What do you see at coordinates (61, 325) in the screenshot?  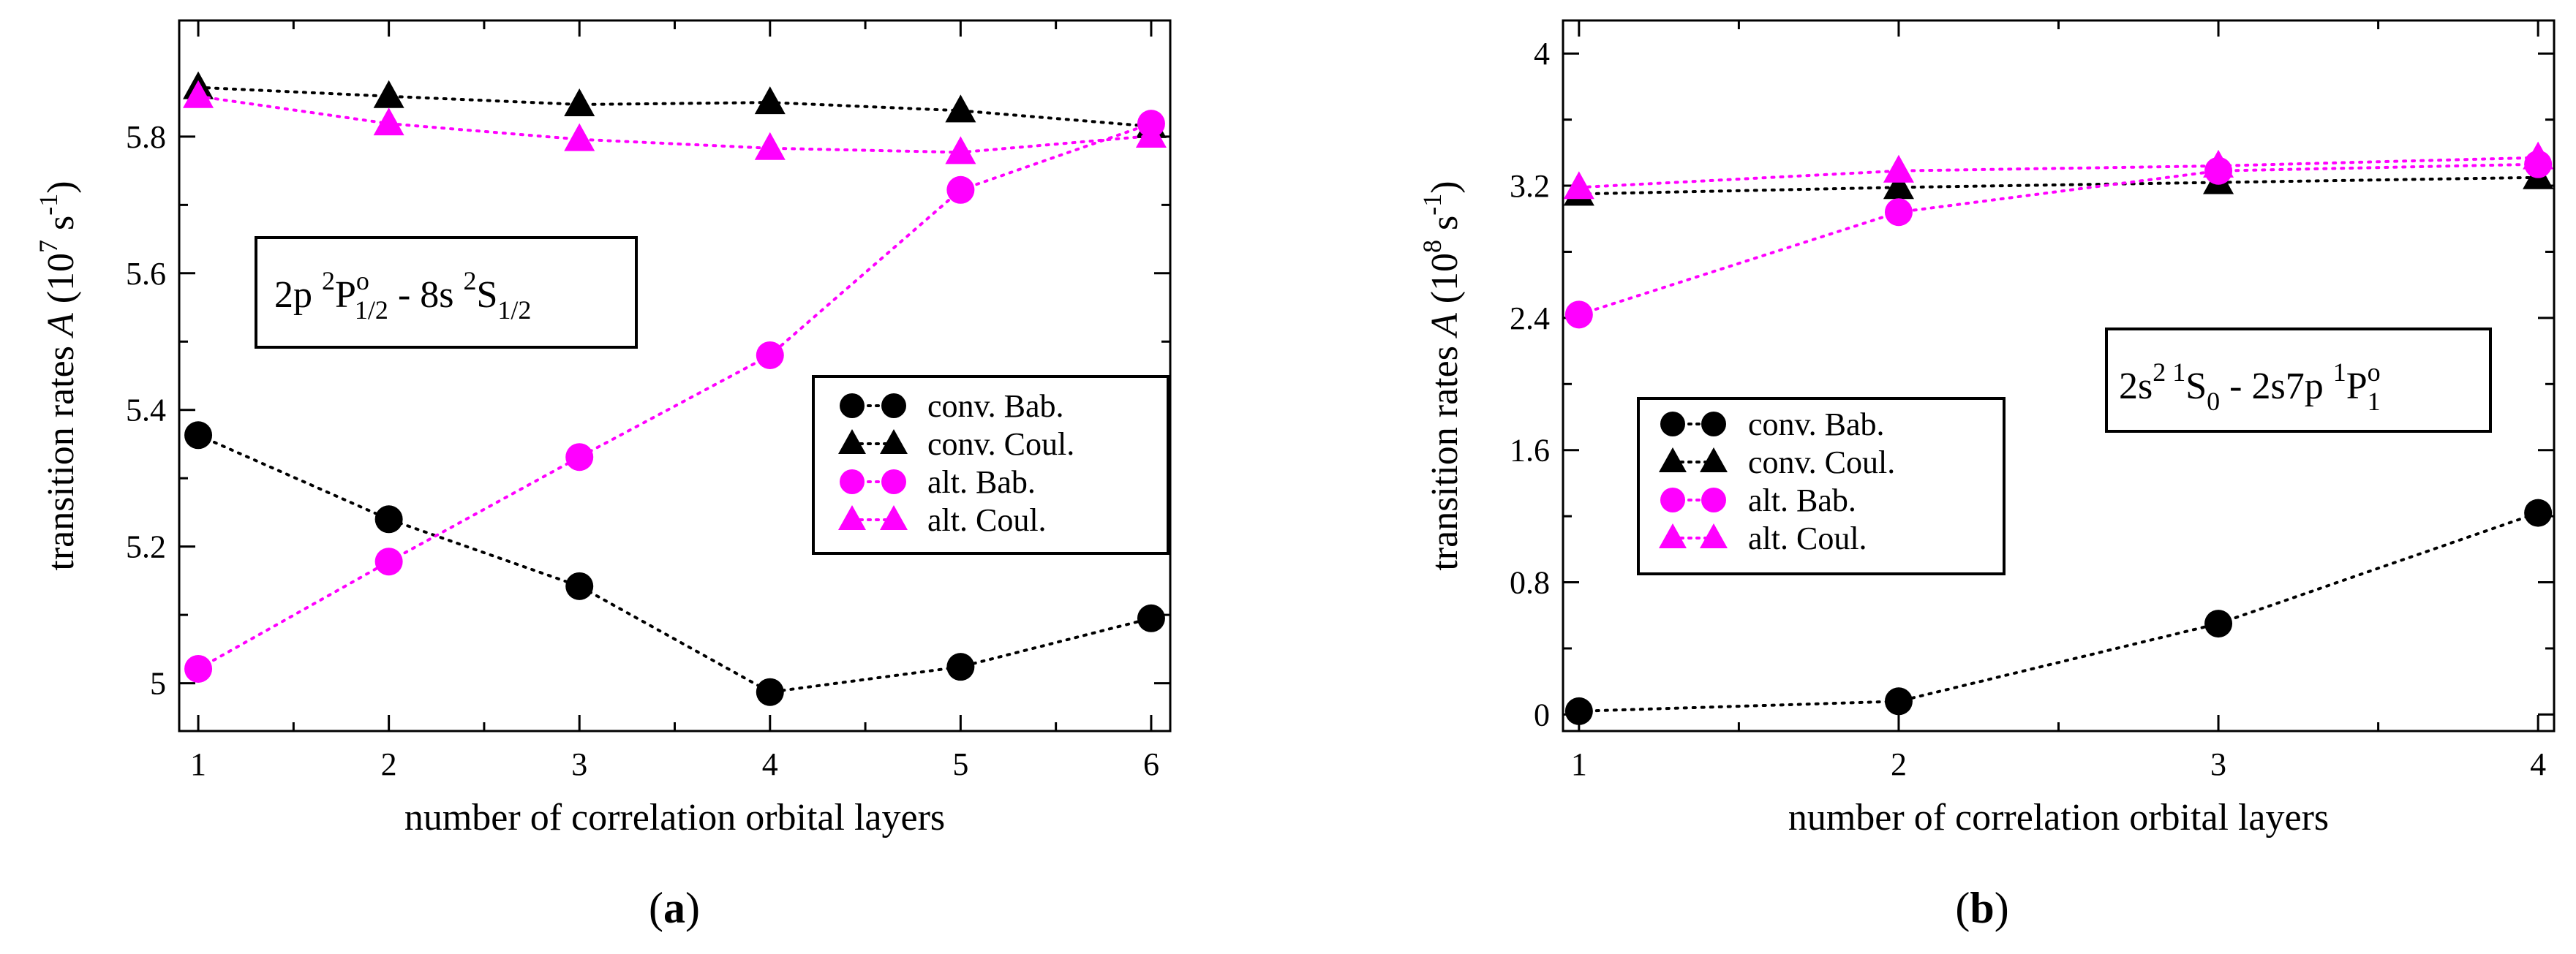 I see `y-axis-symbol: A` at bounding box center [61, 325].